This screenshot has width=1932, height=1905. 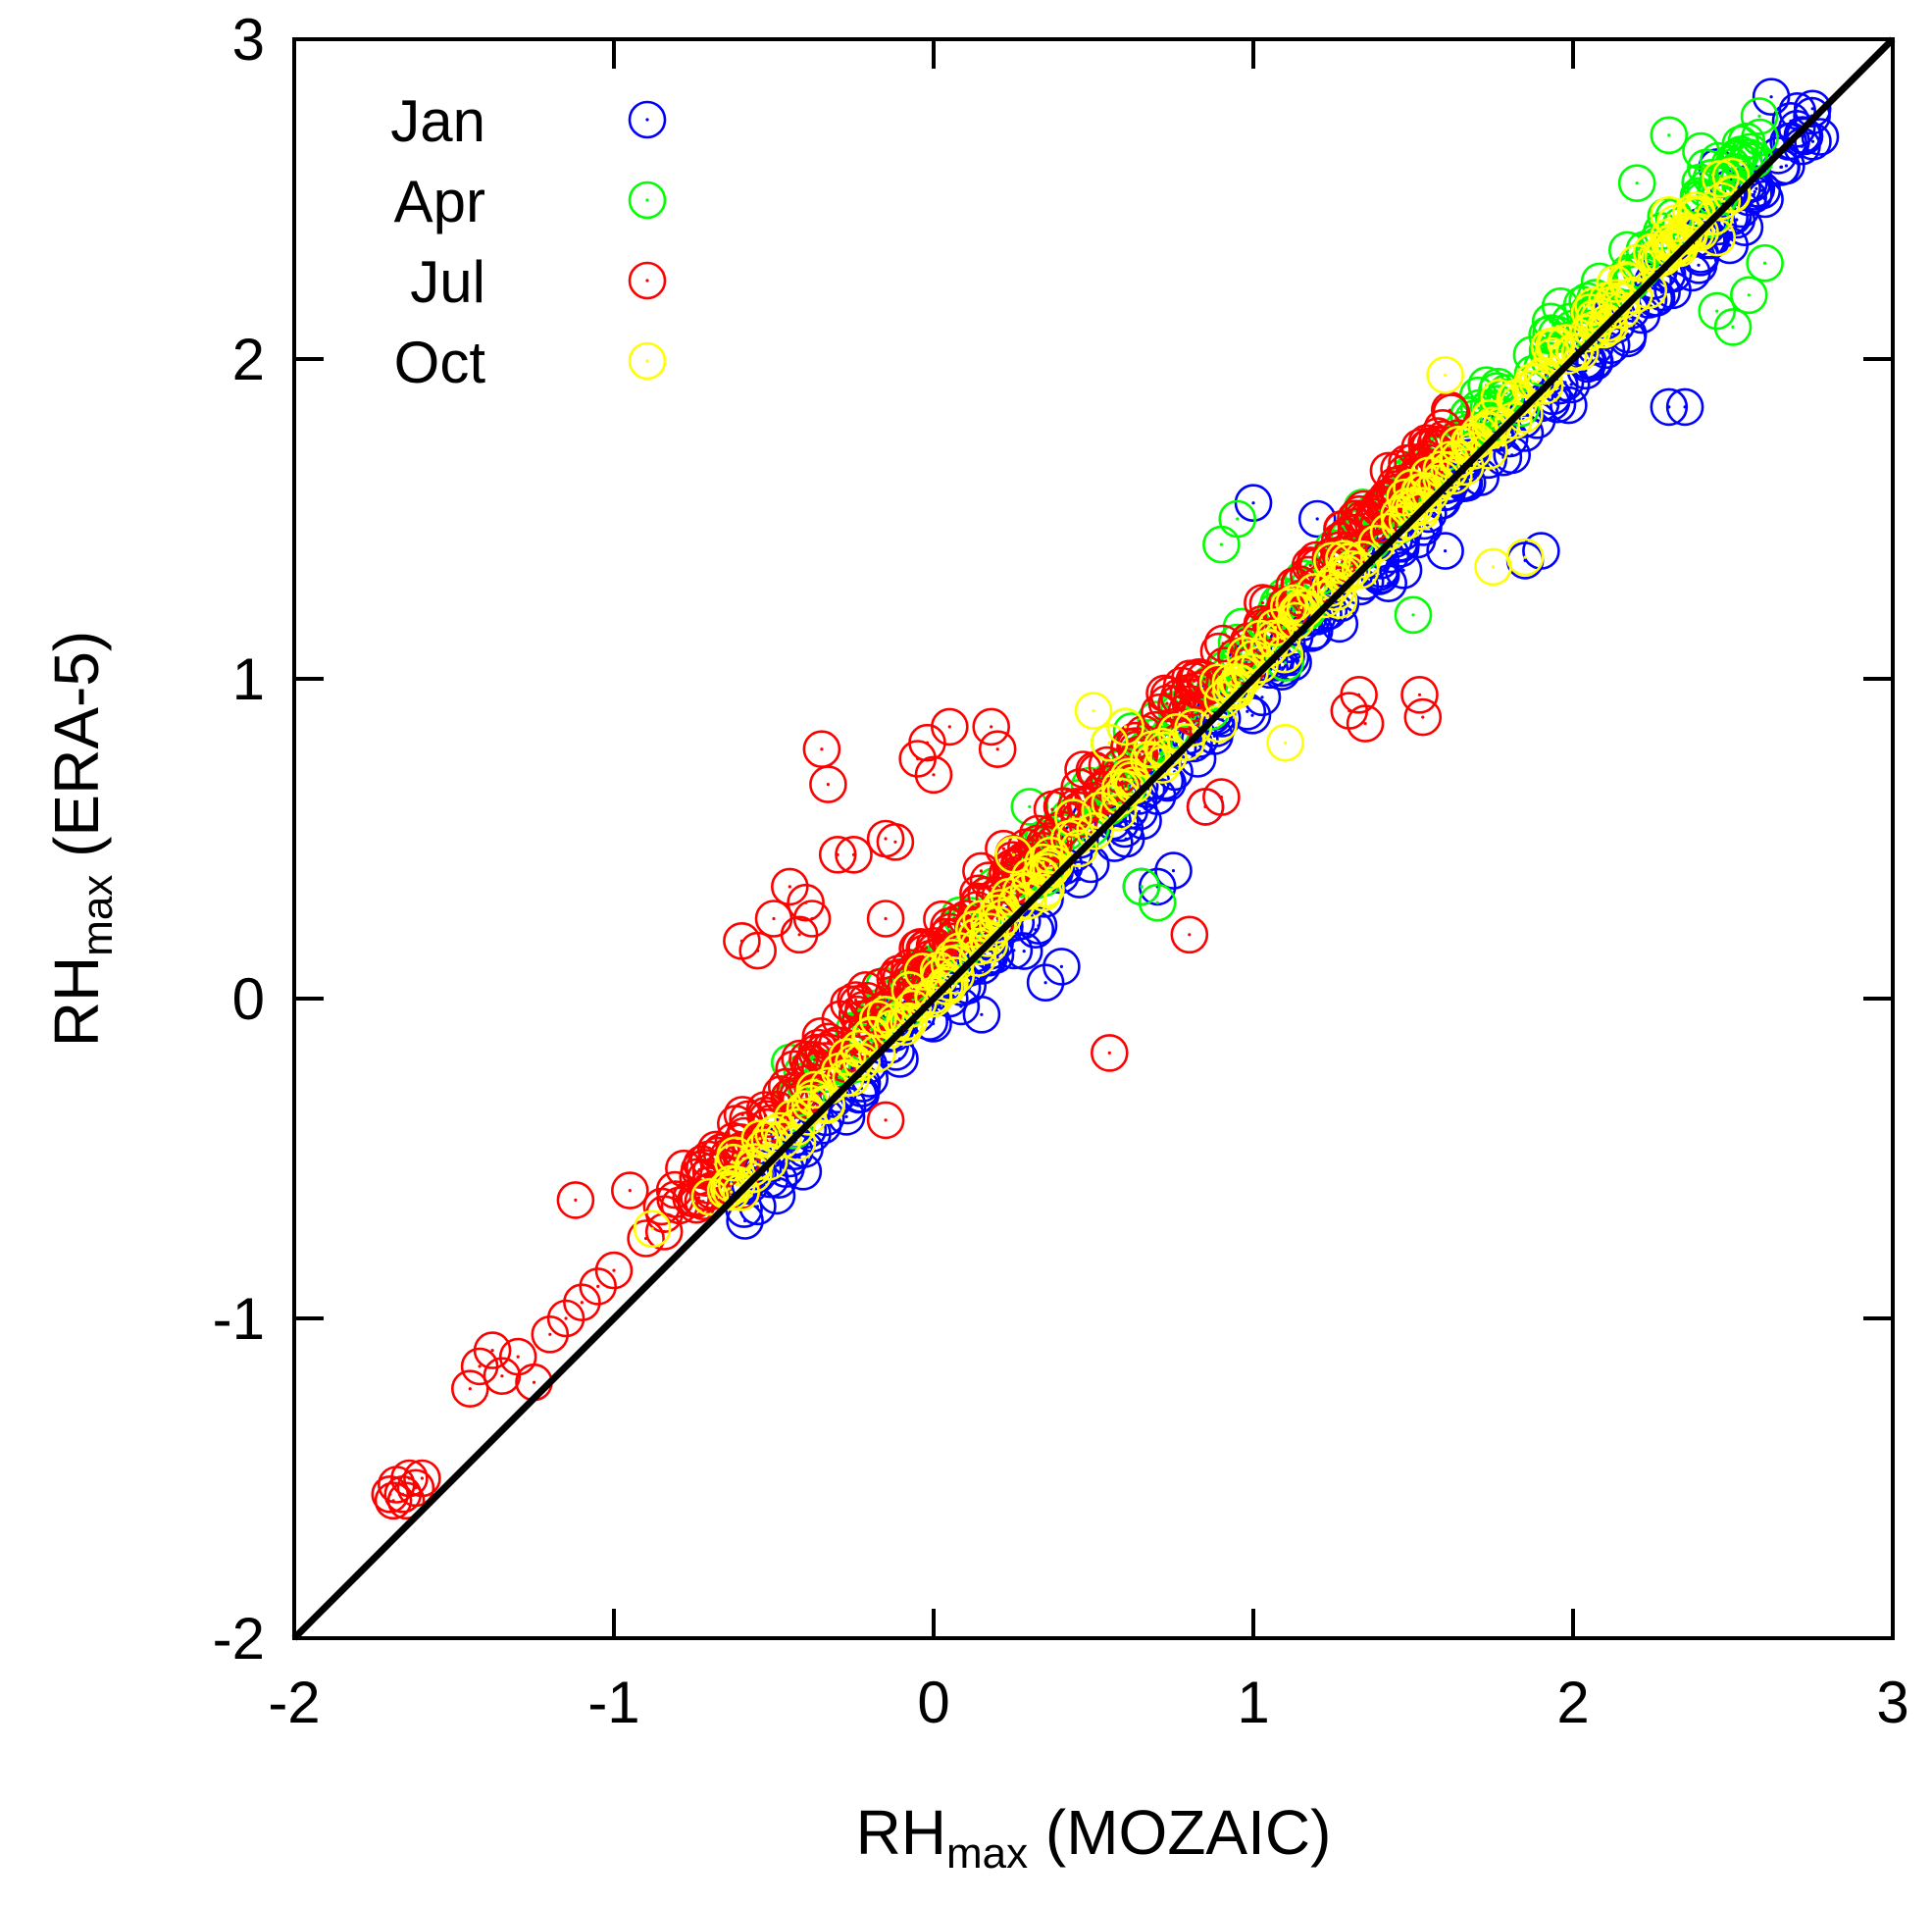 What do you see at coordinates (239, 1319) in the screenshot?
I see `y-tick-label: -1` at bounding box center [239, 1319].